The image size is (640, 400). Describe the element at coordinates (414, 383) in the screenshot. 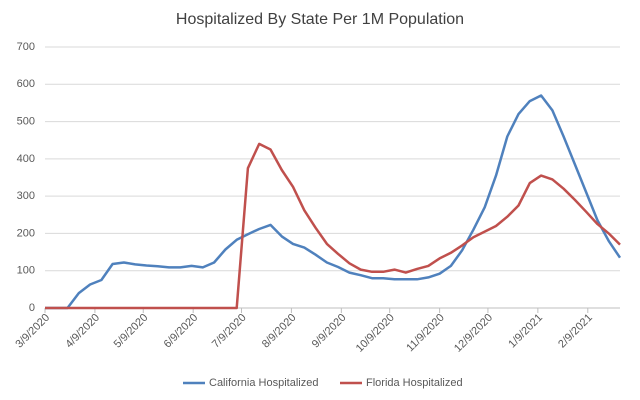

I see `legend-label: Florida Hospitalized` at that location.